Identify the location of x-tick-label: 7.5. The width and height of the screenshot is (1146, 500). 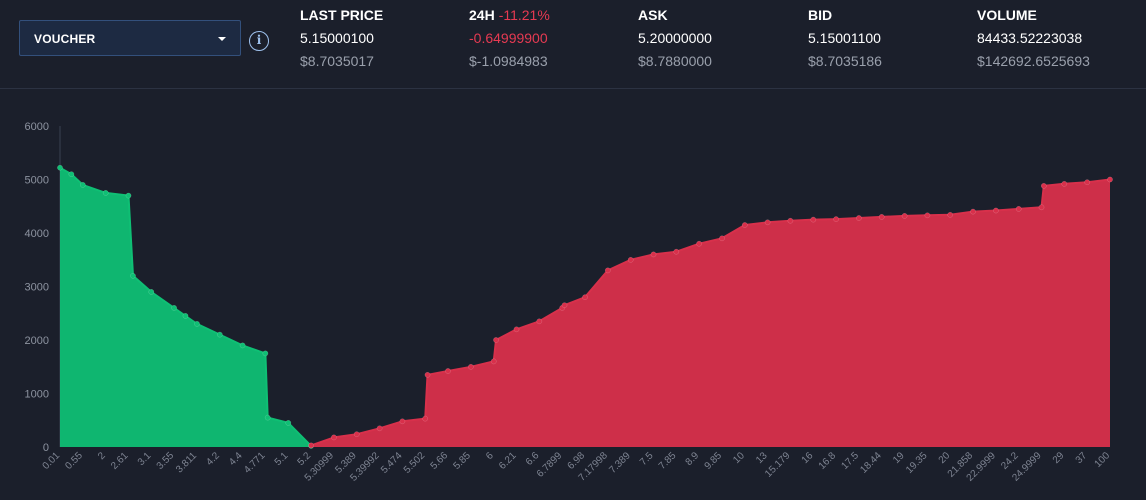
(647, 459).